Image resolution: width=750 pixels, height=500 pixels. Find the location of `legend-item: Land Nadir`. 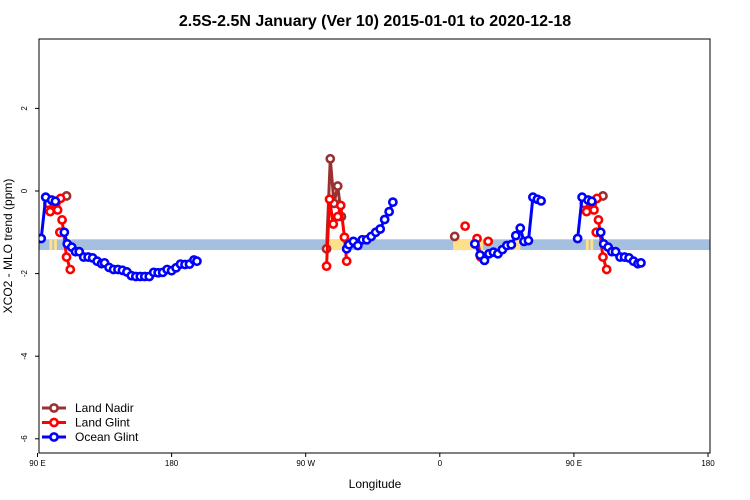

legend-item: Land Nadir is located at coordinates (88, 408).